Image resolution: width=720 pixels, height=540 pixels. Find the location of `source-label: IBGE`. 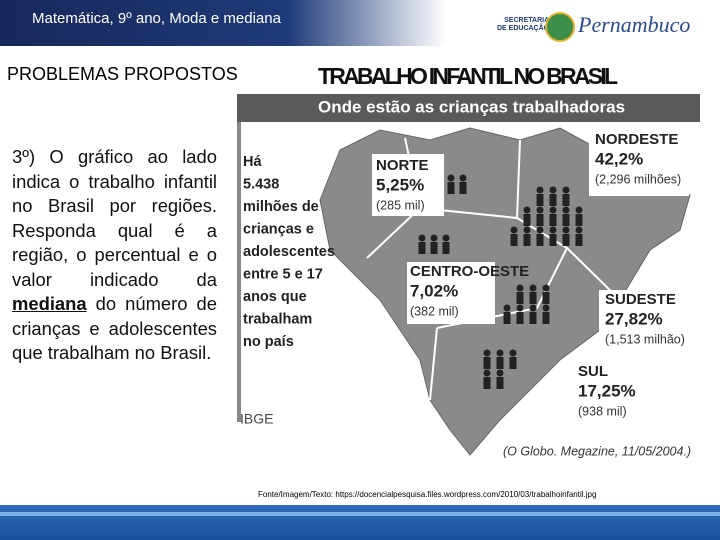

source-label: IBGE is located at coordinates (256, 419).